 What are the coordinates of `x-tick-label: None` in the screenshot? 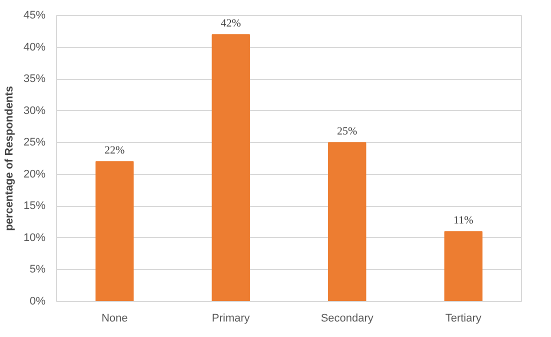 It's located at (114, 318).